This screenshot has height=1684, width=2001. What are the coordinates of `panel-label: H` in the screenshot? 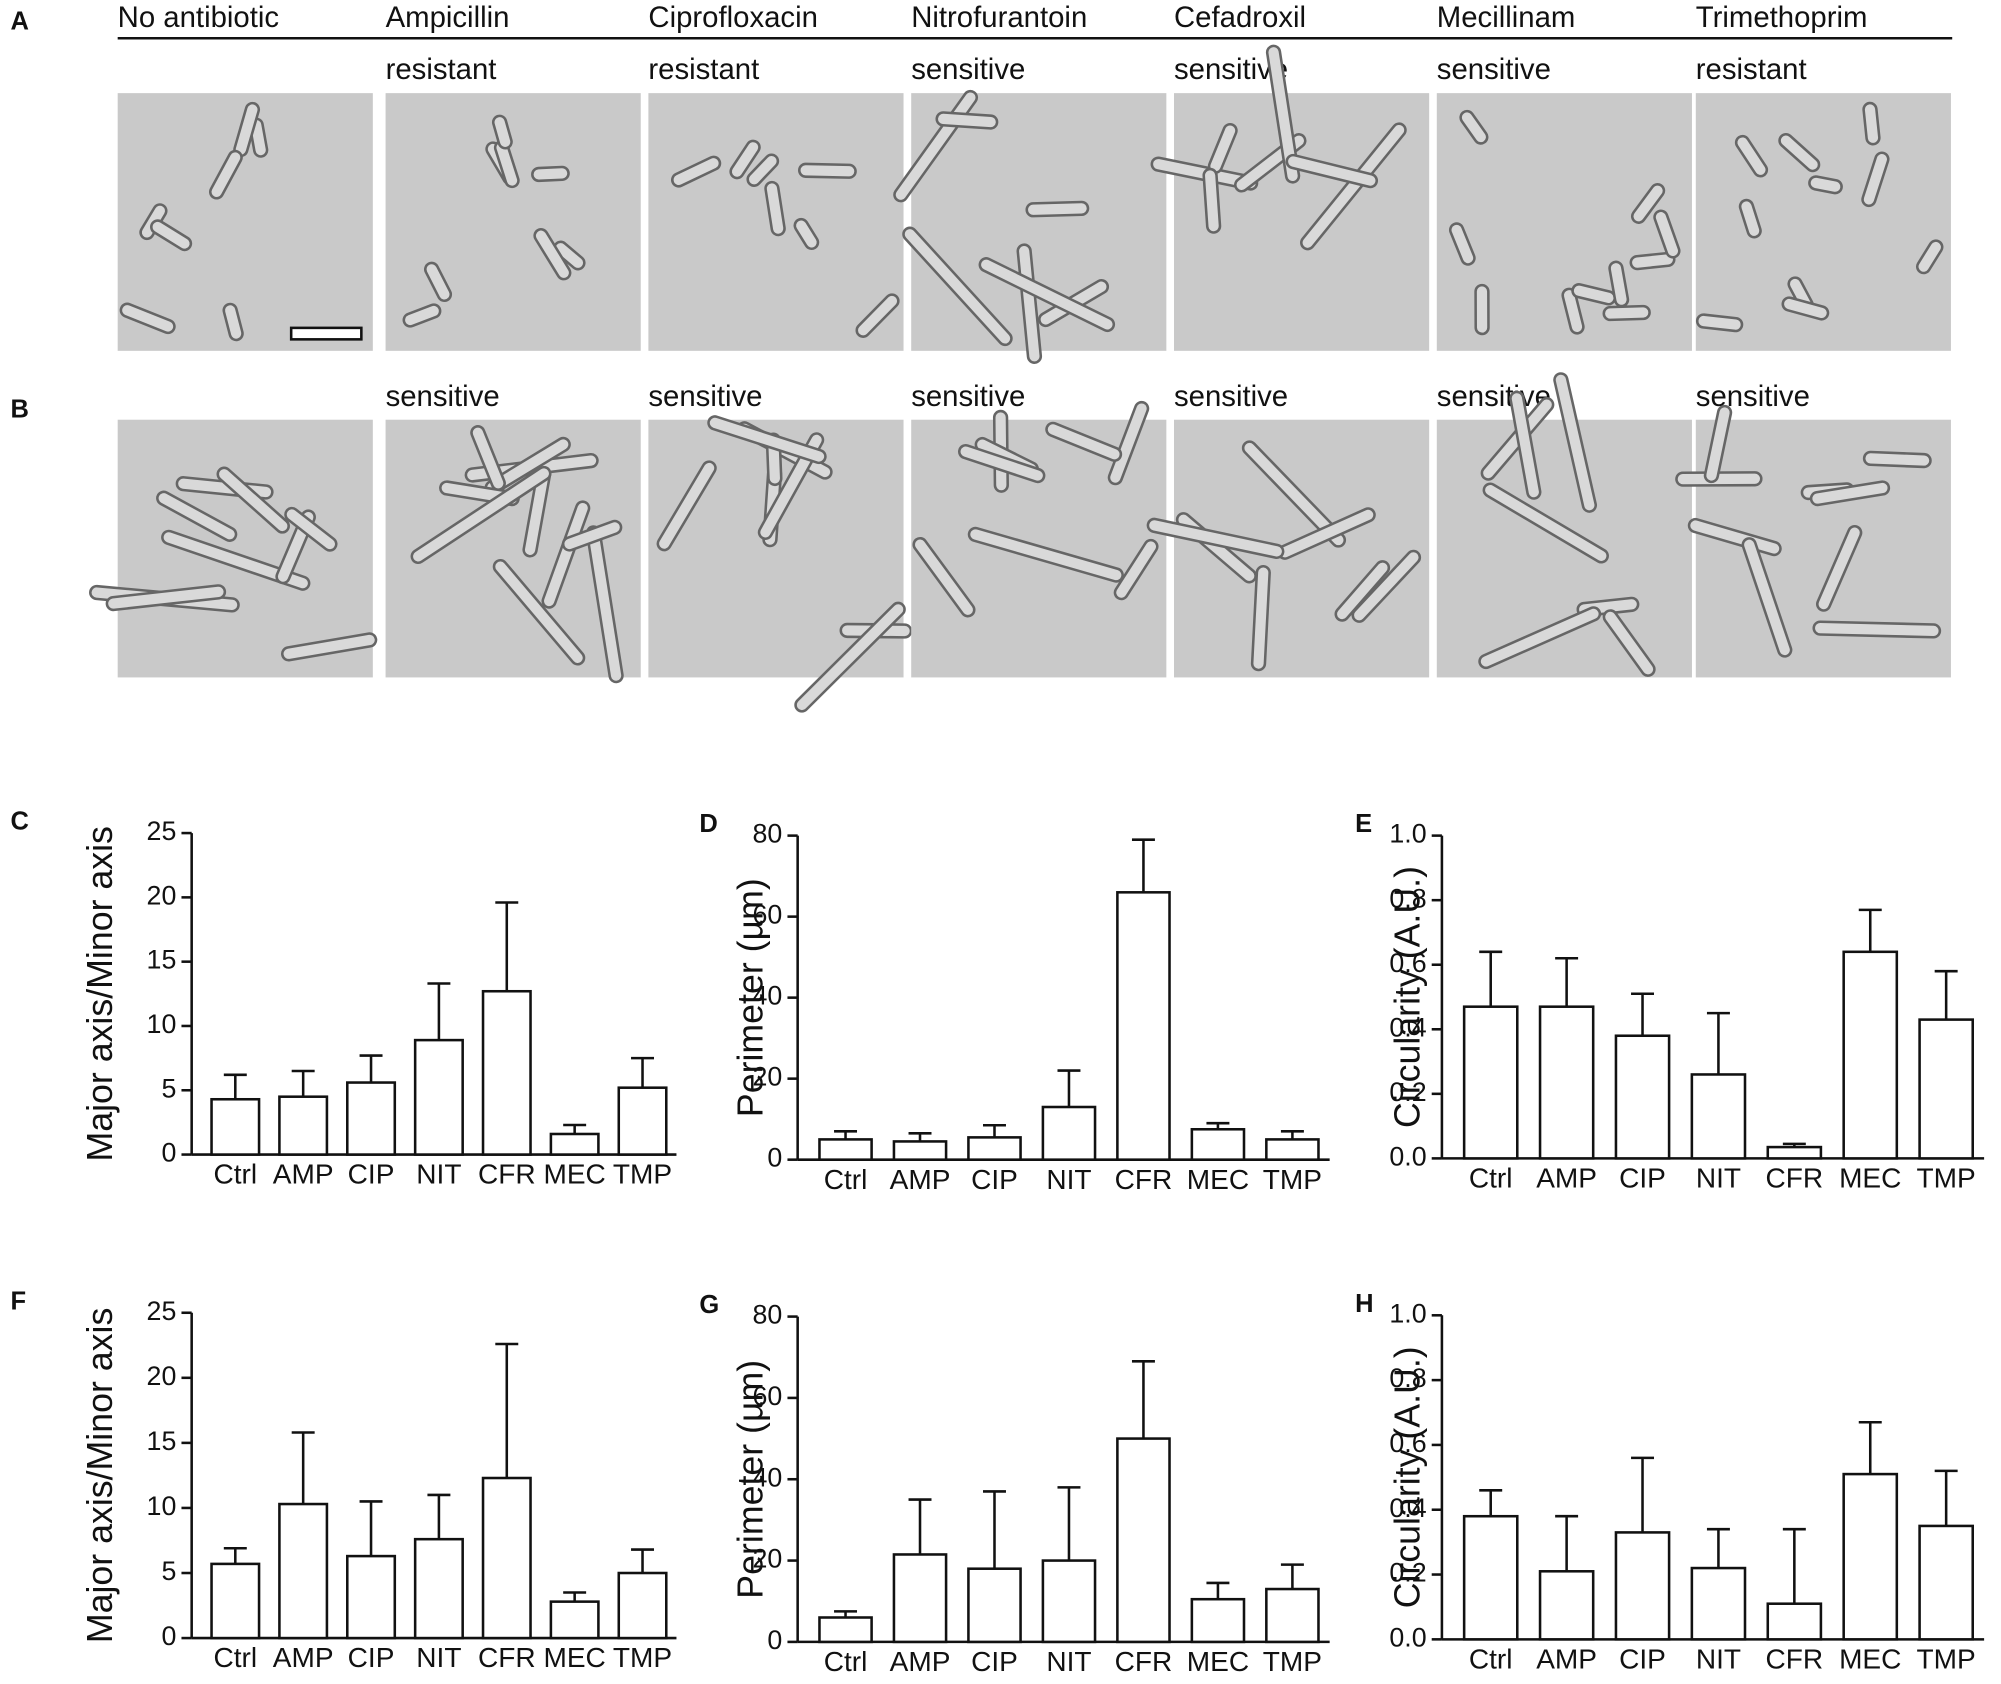 It's located at (1364, 1304).